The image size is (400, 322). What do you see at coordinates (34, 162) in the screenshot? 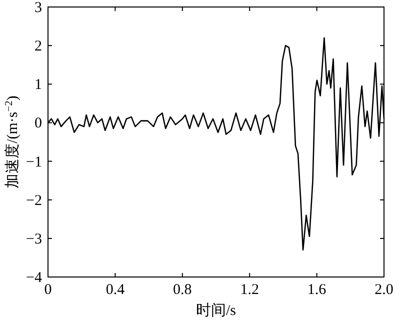
I see `y-tick-label: −1` at bounding box center [34, 162].